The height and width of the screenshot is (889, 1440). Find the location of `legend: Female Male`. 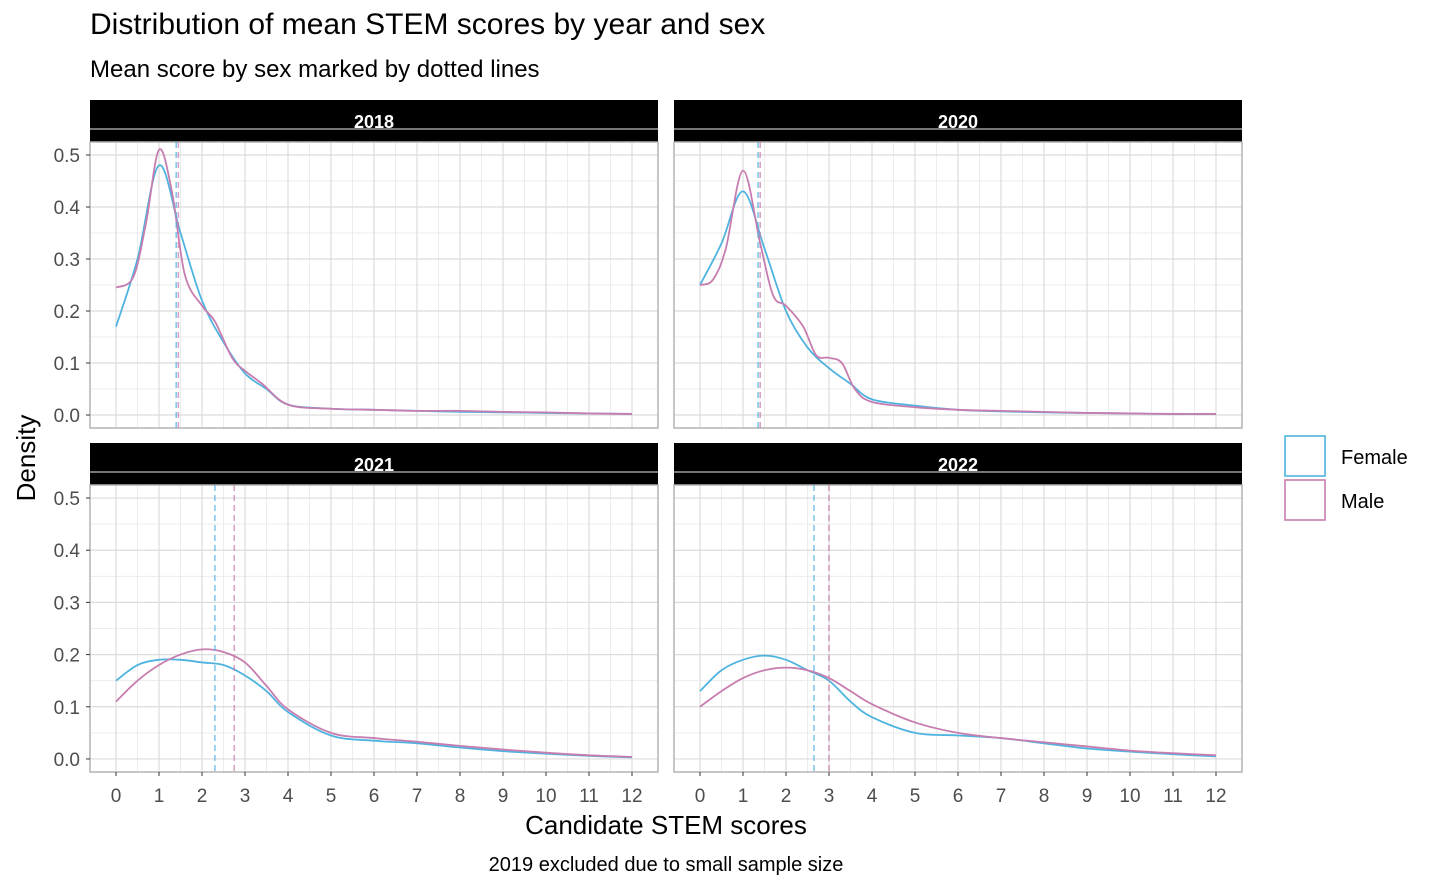

legend: Female Male is located at coordinates (1346, 478).